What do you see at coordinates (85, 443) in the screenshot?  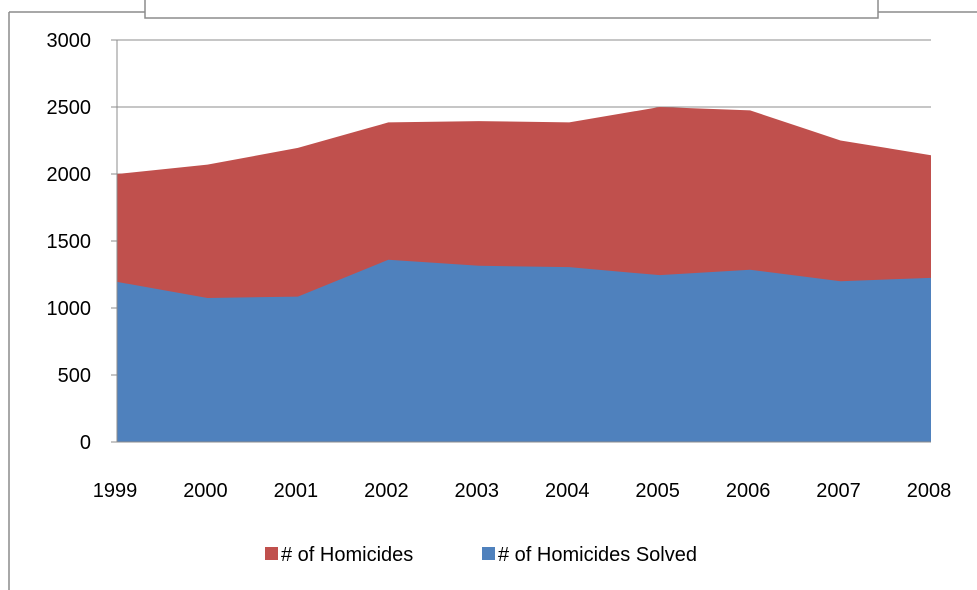 I see `y-tick-label: 0` at bounding box center [85, 443].